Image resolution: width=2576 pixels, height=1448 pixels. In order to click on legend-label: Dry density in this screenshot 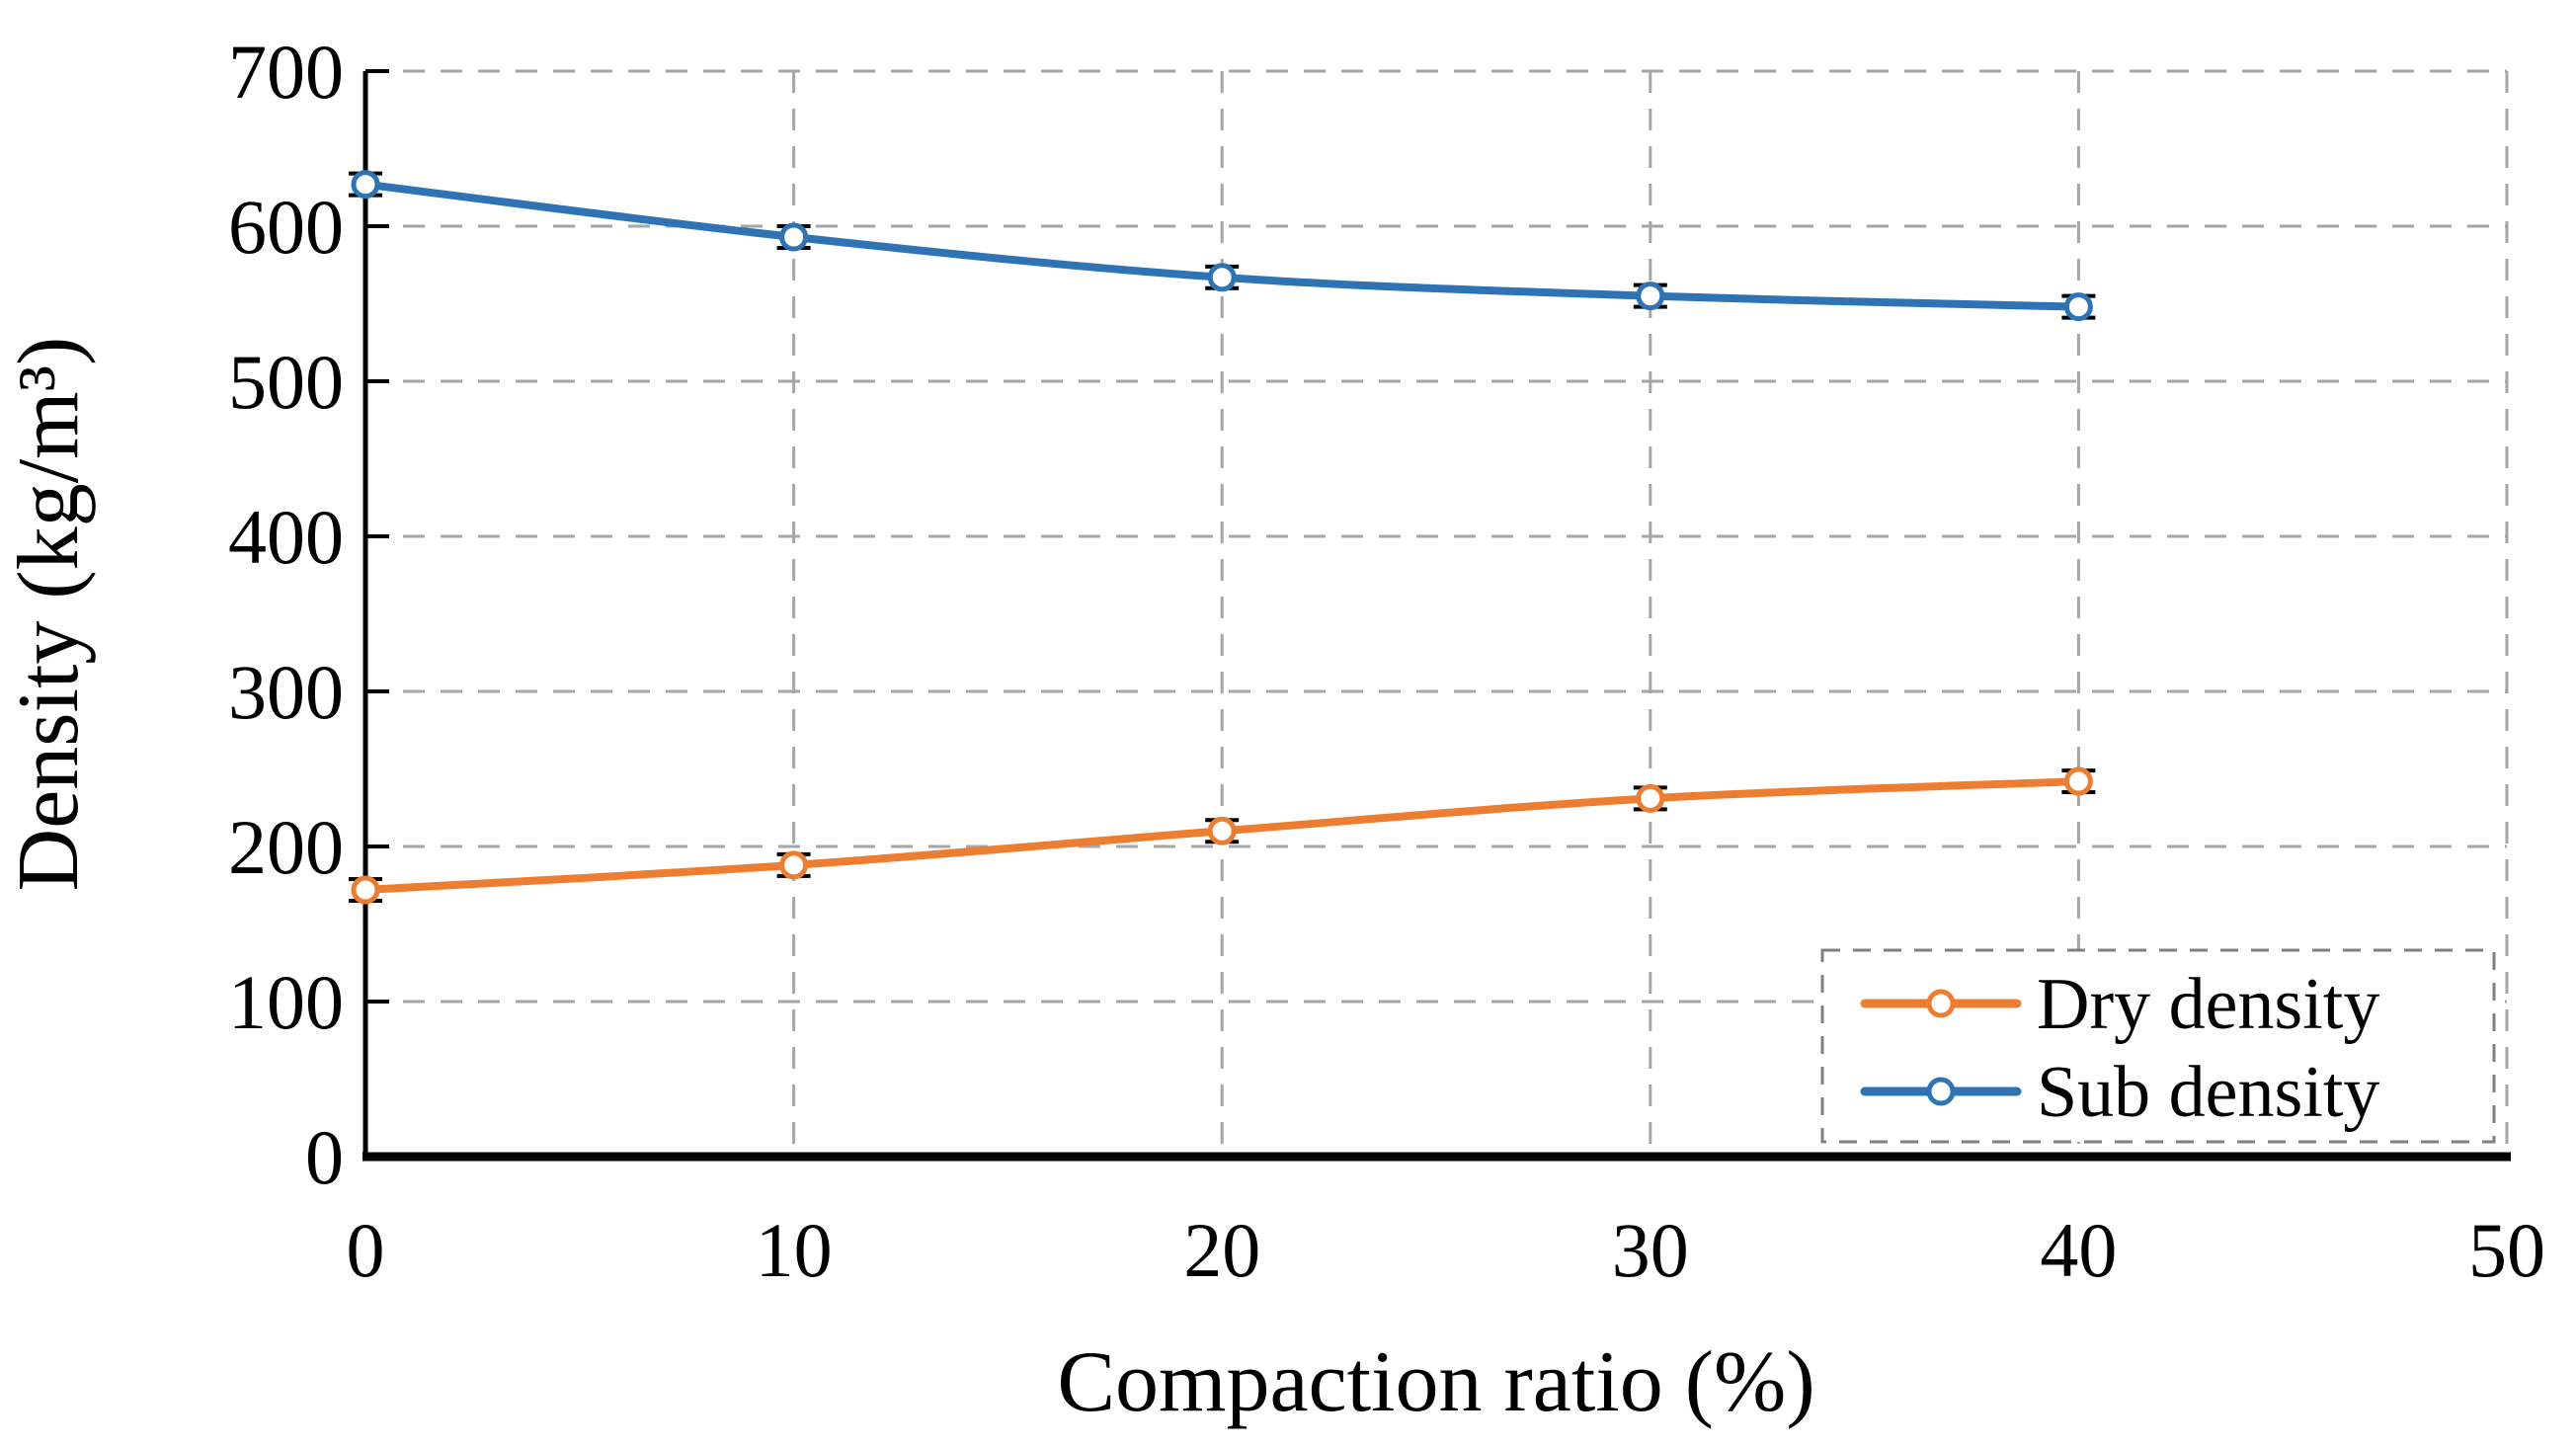, I will do `click(2208, 1004)`.